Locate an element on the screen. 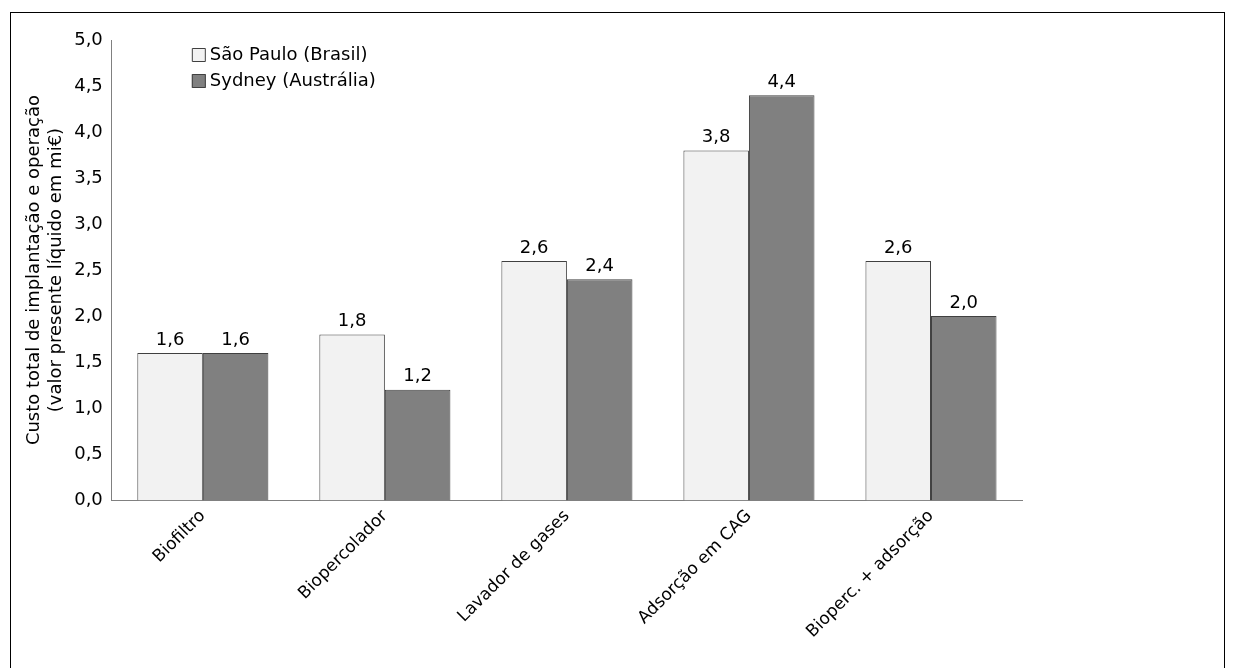 This screenshot has height=668, width=1237. y-tick-label: 4,5 is located at coordinates (88, 84).